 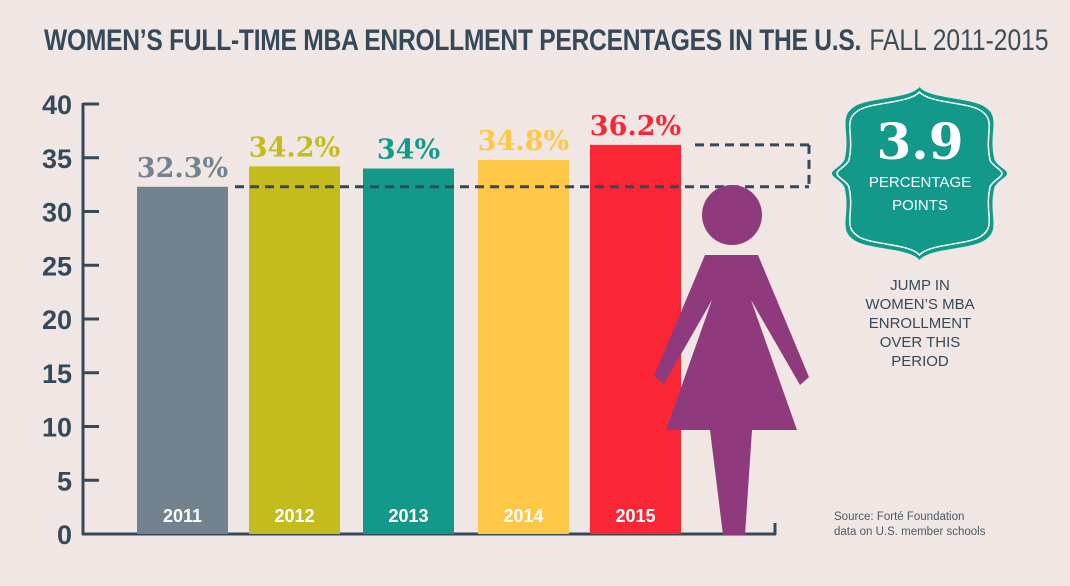 What do you see at coordinates (920, 141) in the screenshot?
I see `badge-number: 3.9` at bounding box center [920, 141].